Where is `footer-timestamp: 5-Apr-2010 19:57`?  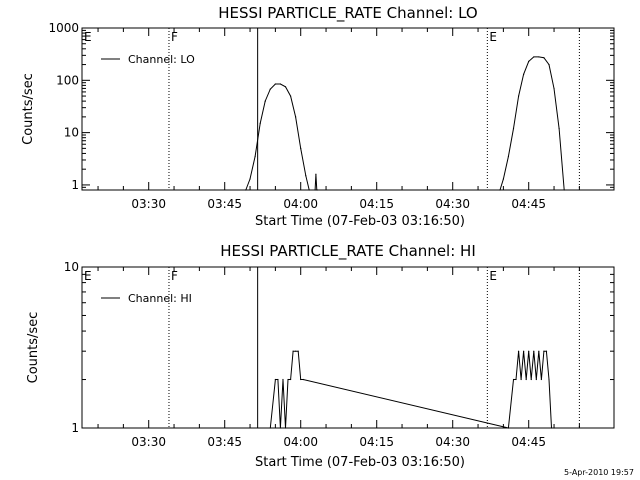
footer-timestamp: 5-Apr-2010 19:57 is located at coordinates (599, 472).